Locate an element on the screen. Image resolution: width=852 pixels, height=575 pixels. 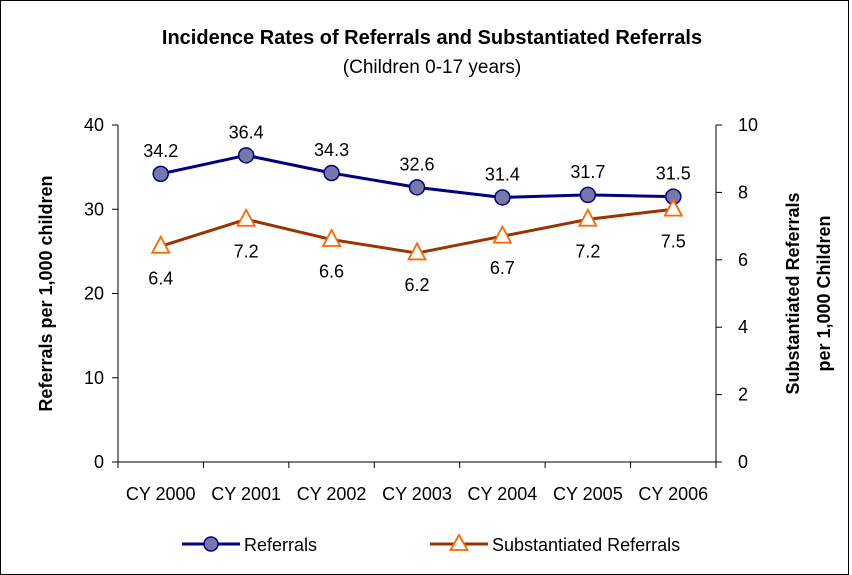
referrals-data-label: 31.4 is located at coordinates (502, 174).